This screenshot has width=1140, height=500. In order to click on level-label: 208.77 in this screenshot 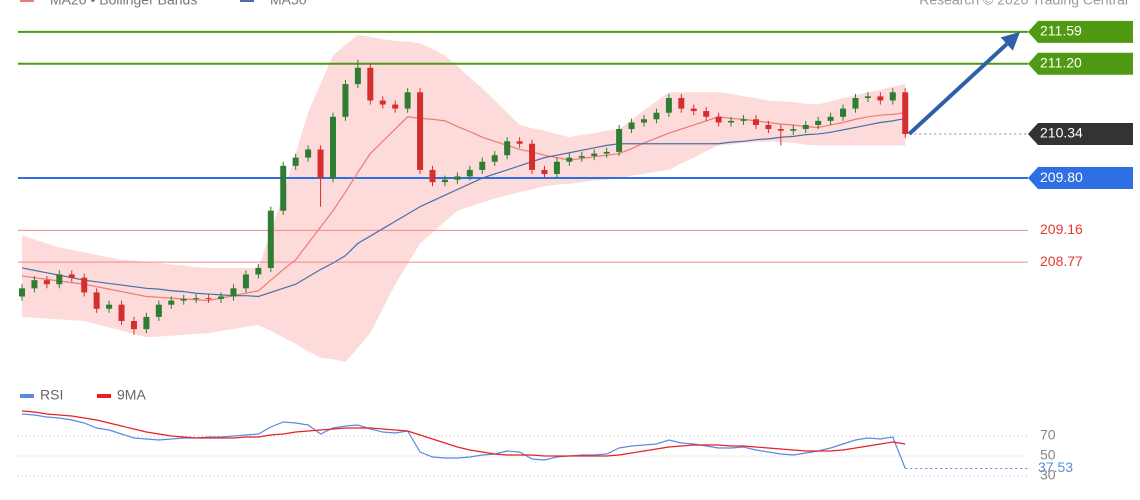, I will do `click(1061, 261)`.